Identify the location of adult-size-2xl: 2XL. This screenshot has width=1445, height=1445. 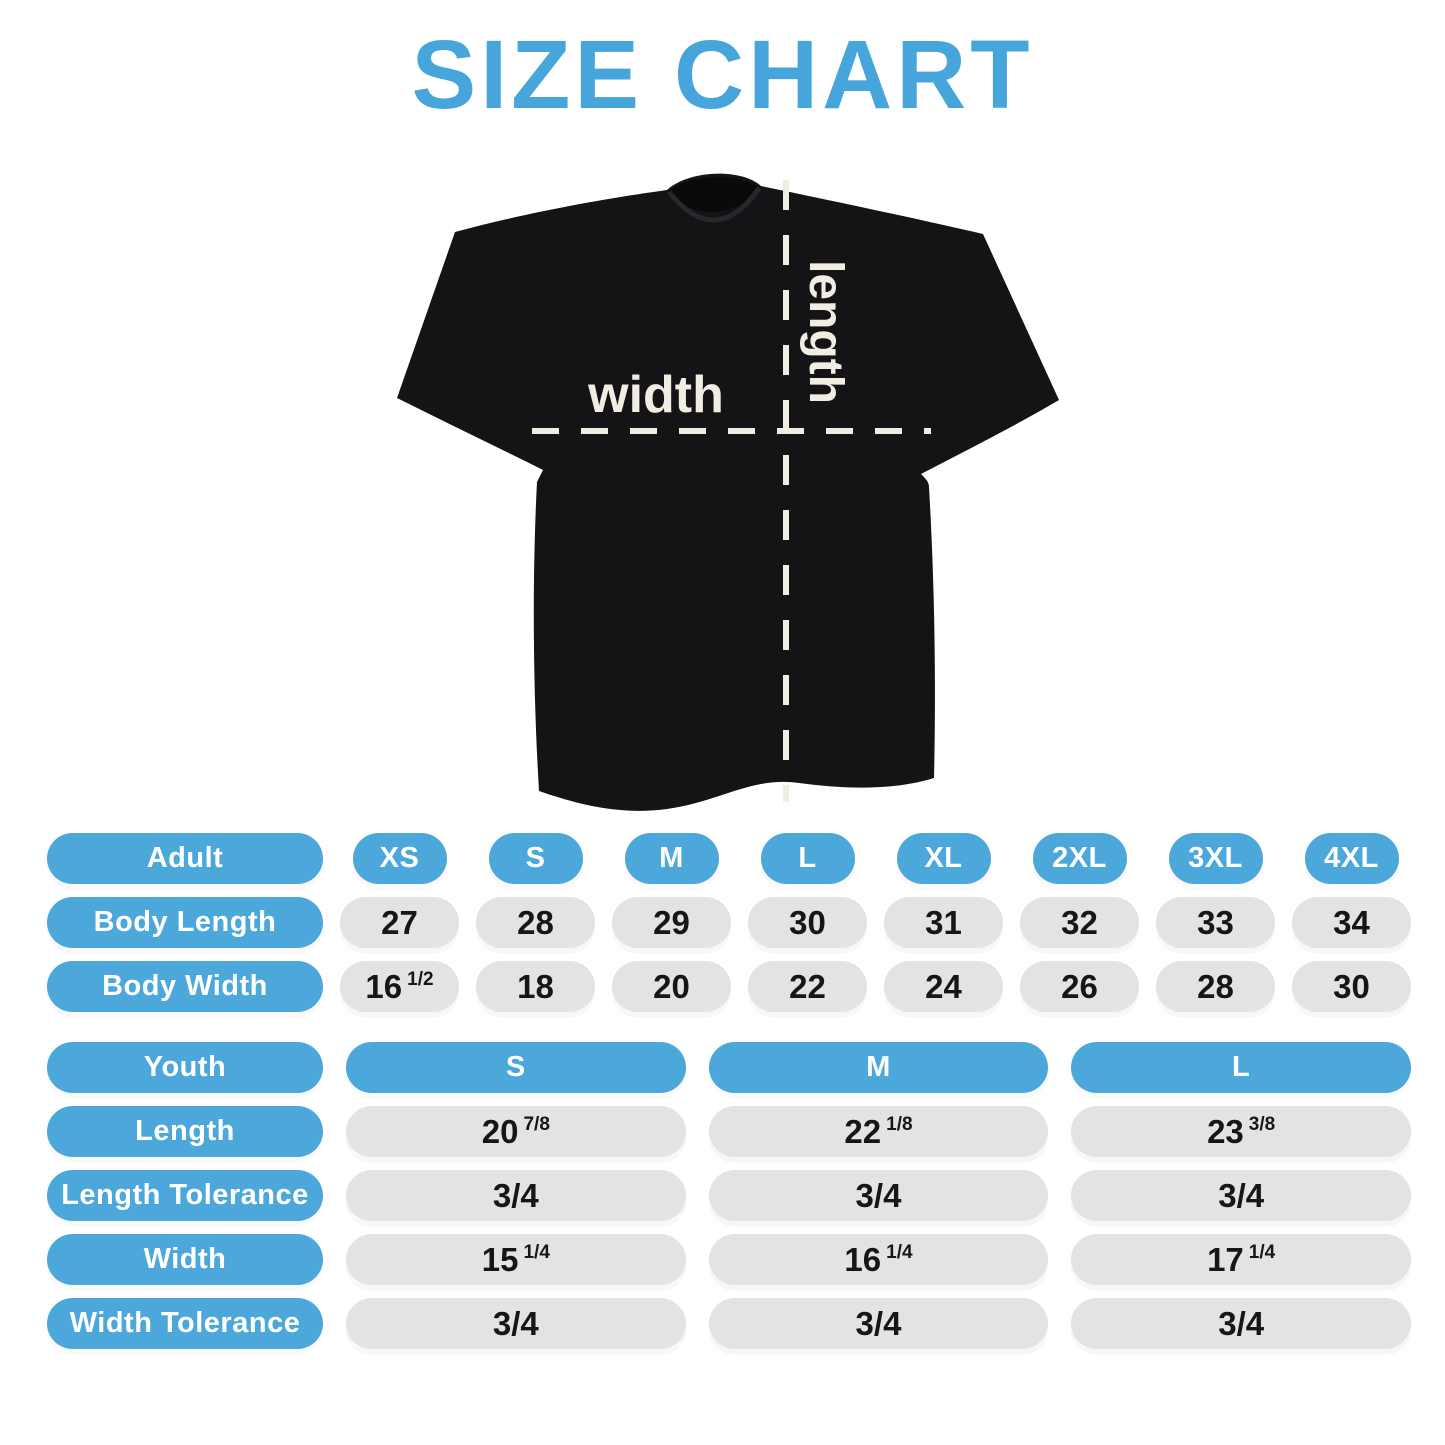
(1079, 858).